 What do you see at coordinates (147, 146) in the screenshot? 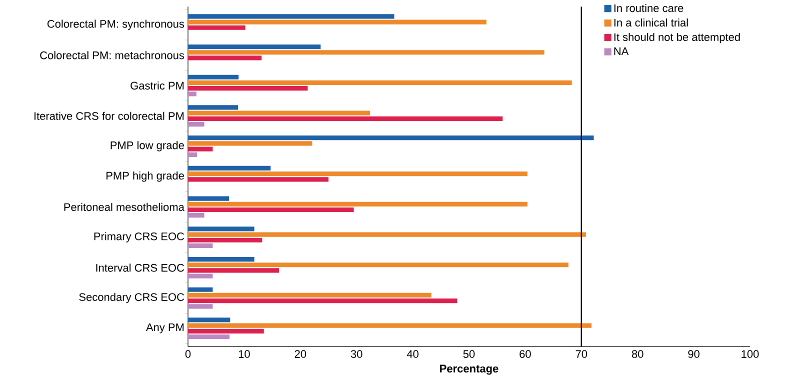
I see `y-tick-label: PMP low grade` at bounding box center [147, 146].